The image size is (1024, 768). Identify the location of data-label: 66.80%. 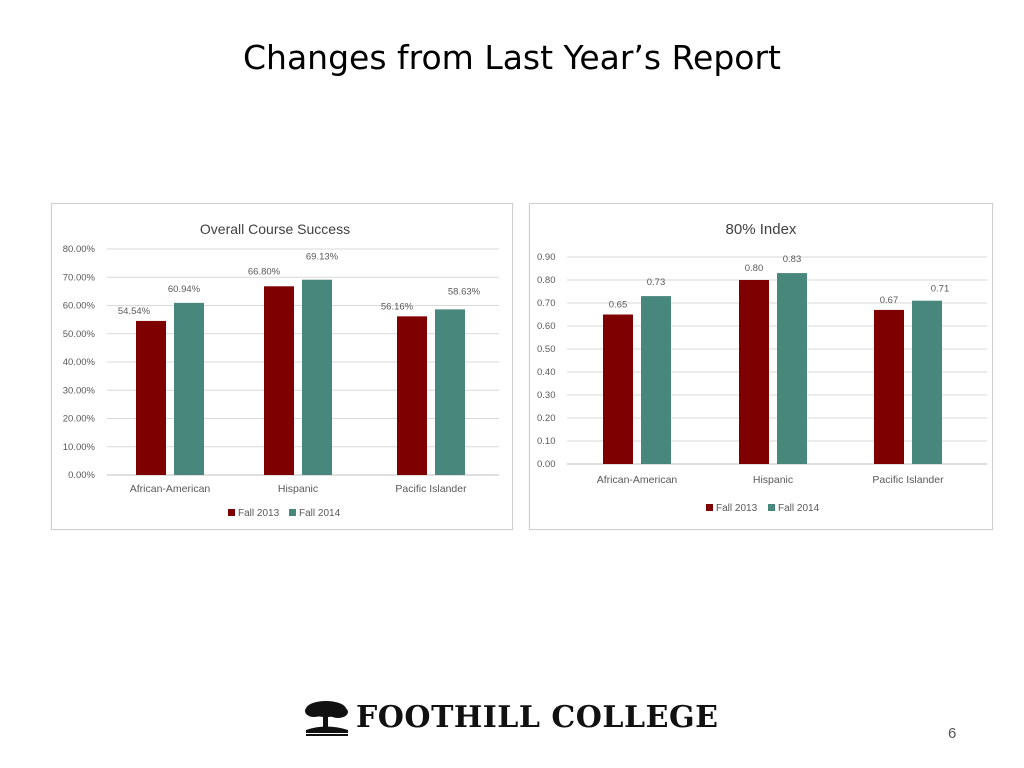
(264, 271).